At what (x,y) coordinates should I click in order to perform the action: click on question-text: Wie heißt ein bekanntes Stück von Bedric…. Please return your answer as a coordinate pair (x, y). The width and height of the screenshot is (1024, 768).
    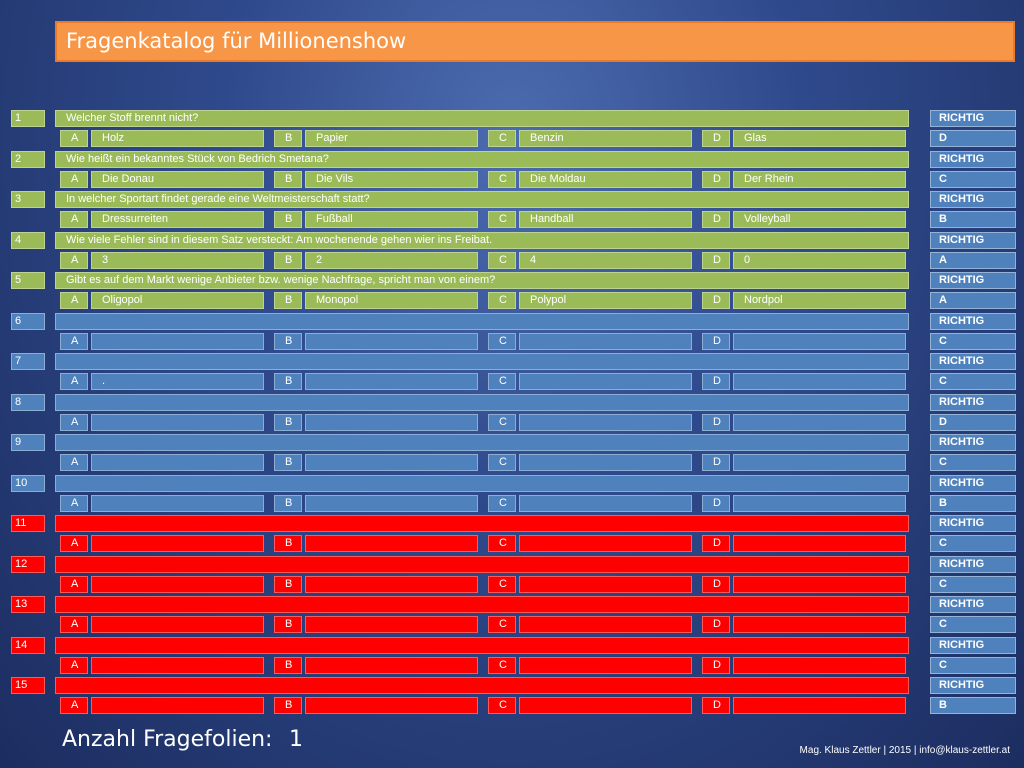
    Looking at the image, I should click on (482, 159).